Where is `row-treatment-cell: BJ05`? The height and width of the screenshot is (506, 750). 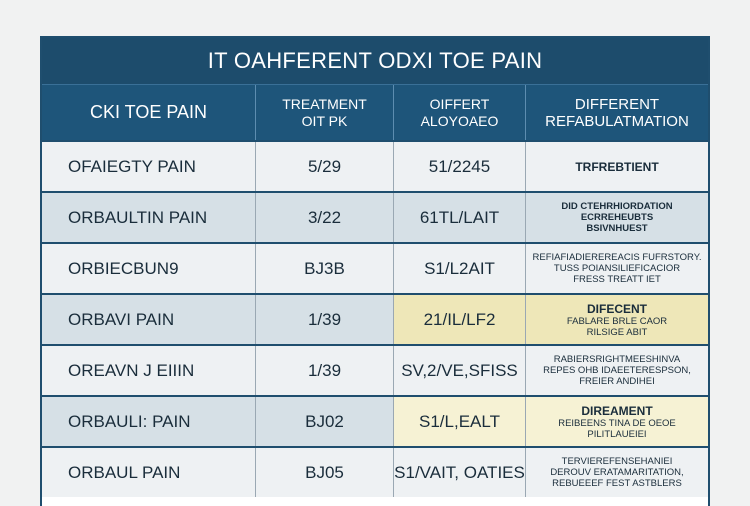
row-treatment-cell: BJ05 is located at coordinates (325, 472).